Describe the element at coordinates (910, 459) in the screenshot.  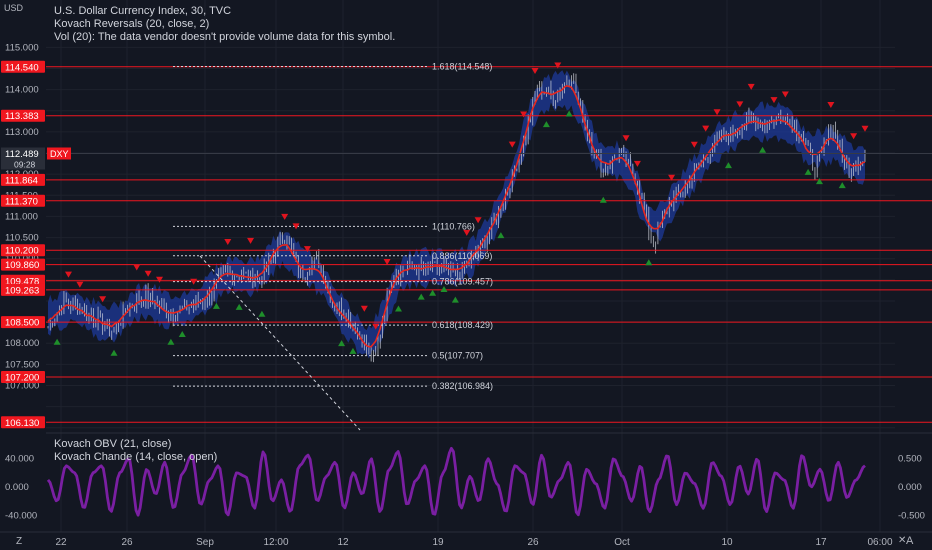
I see `osc-right-tick-0: 0.500` at that location.